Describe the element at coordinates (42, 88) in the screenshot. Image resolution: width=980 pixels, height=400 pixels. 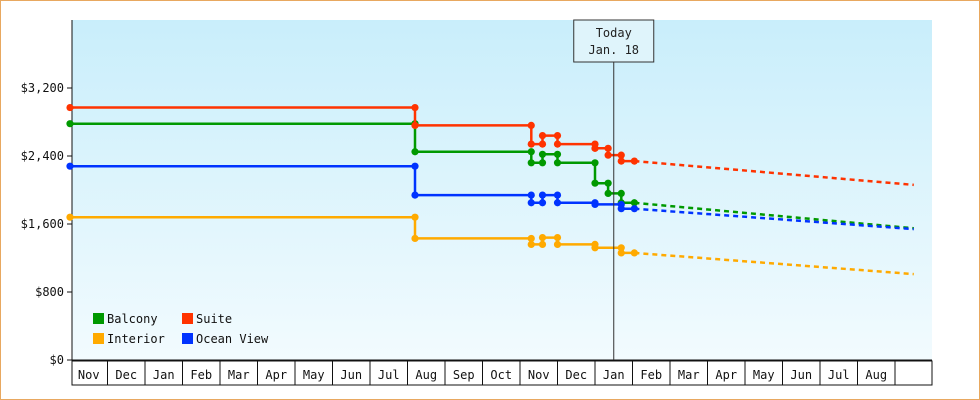
I see `y-tick-label: $3,200` at that location.